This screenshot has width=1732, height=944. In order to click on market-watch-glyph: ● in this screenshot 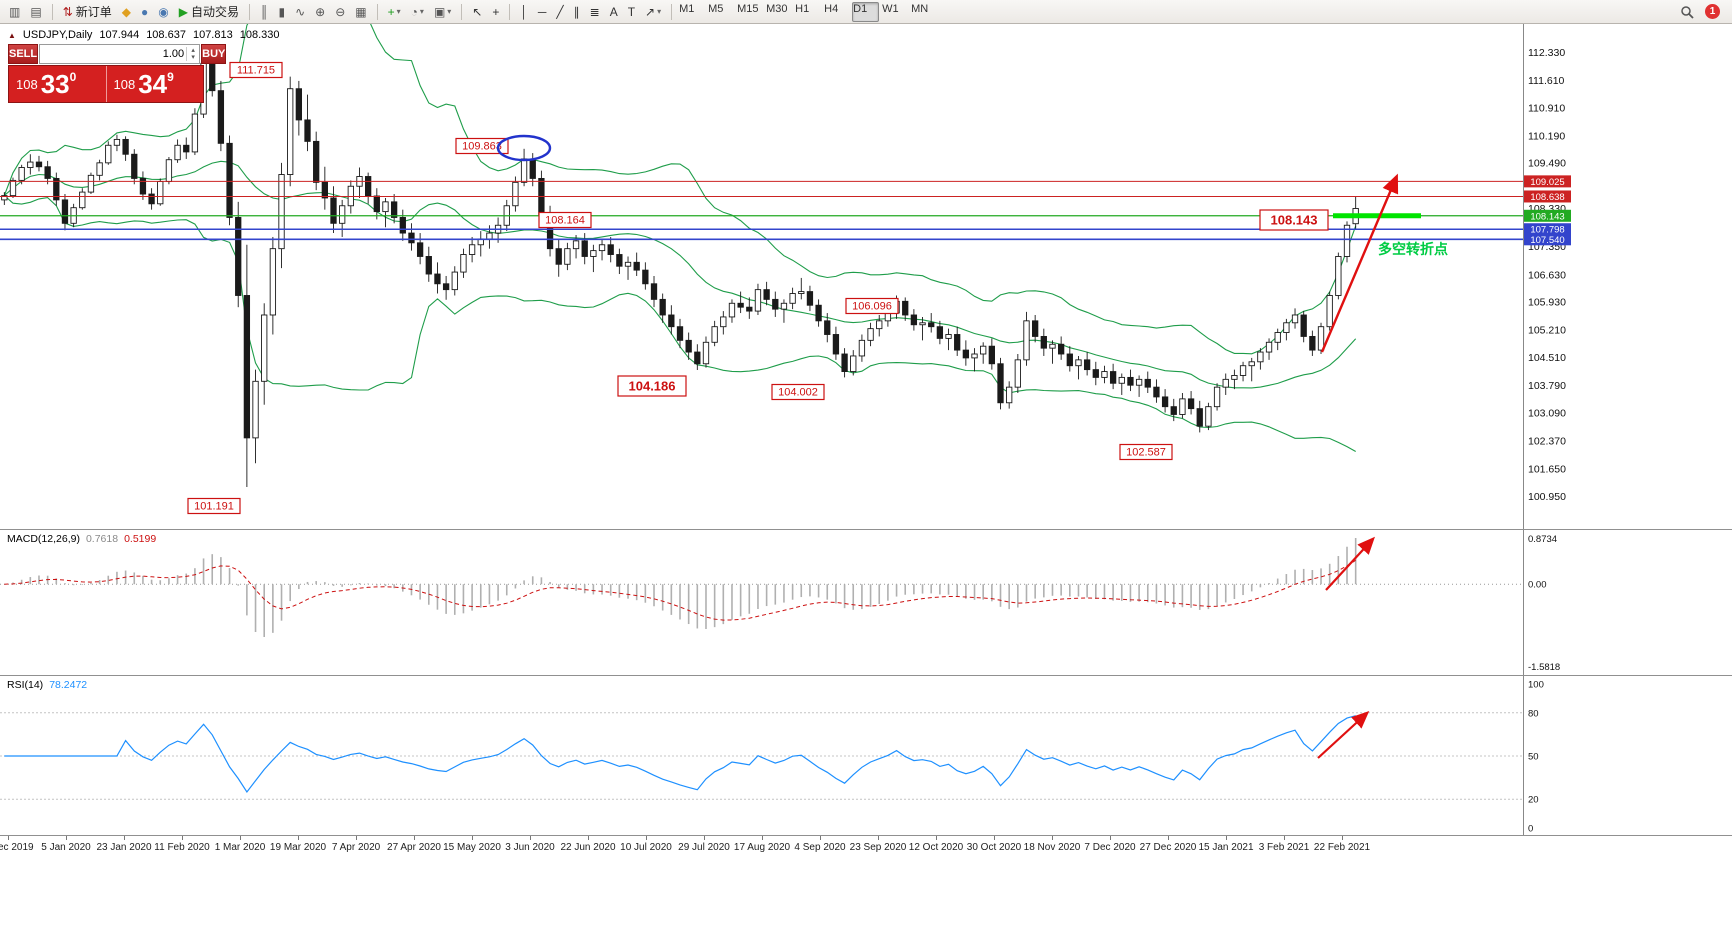, I will do `click(145, 11)`.